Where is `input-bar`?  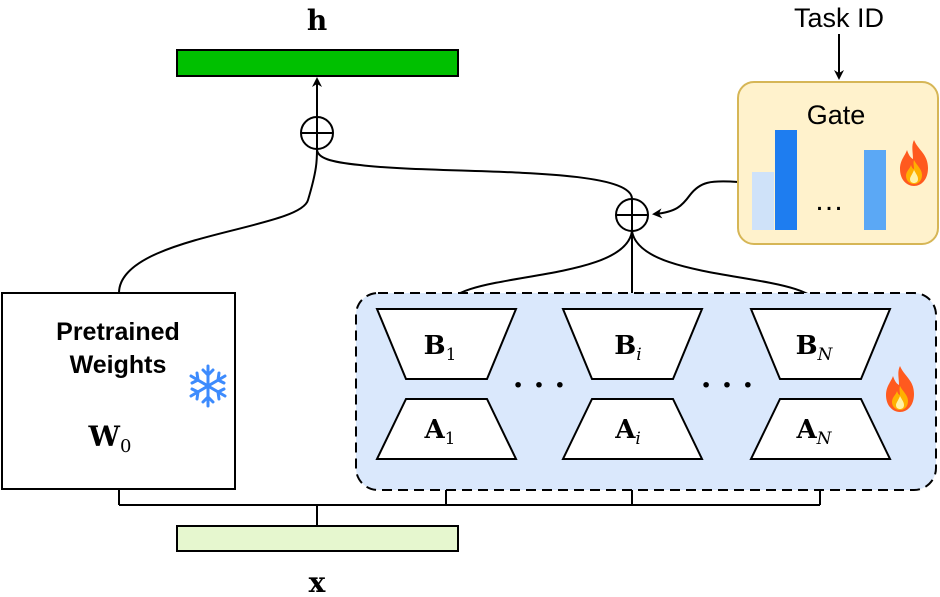
input-bar is located at coordinates (317, 538).